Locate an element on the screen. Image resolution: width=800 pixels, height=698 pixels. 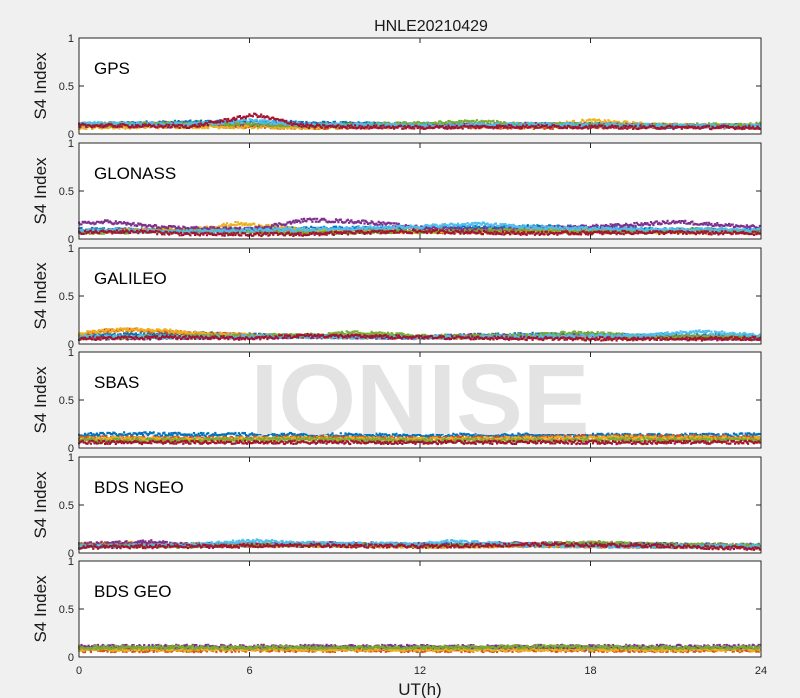
panel-label: BDS NGEO is located at coordinates (139, 487).